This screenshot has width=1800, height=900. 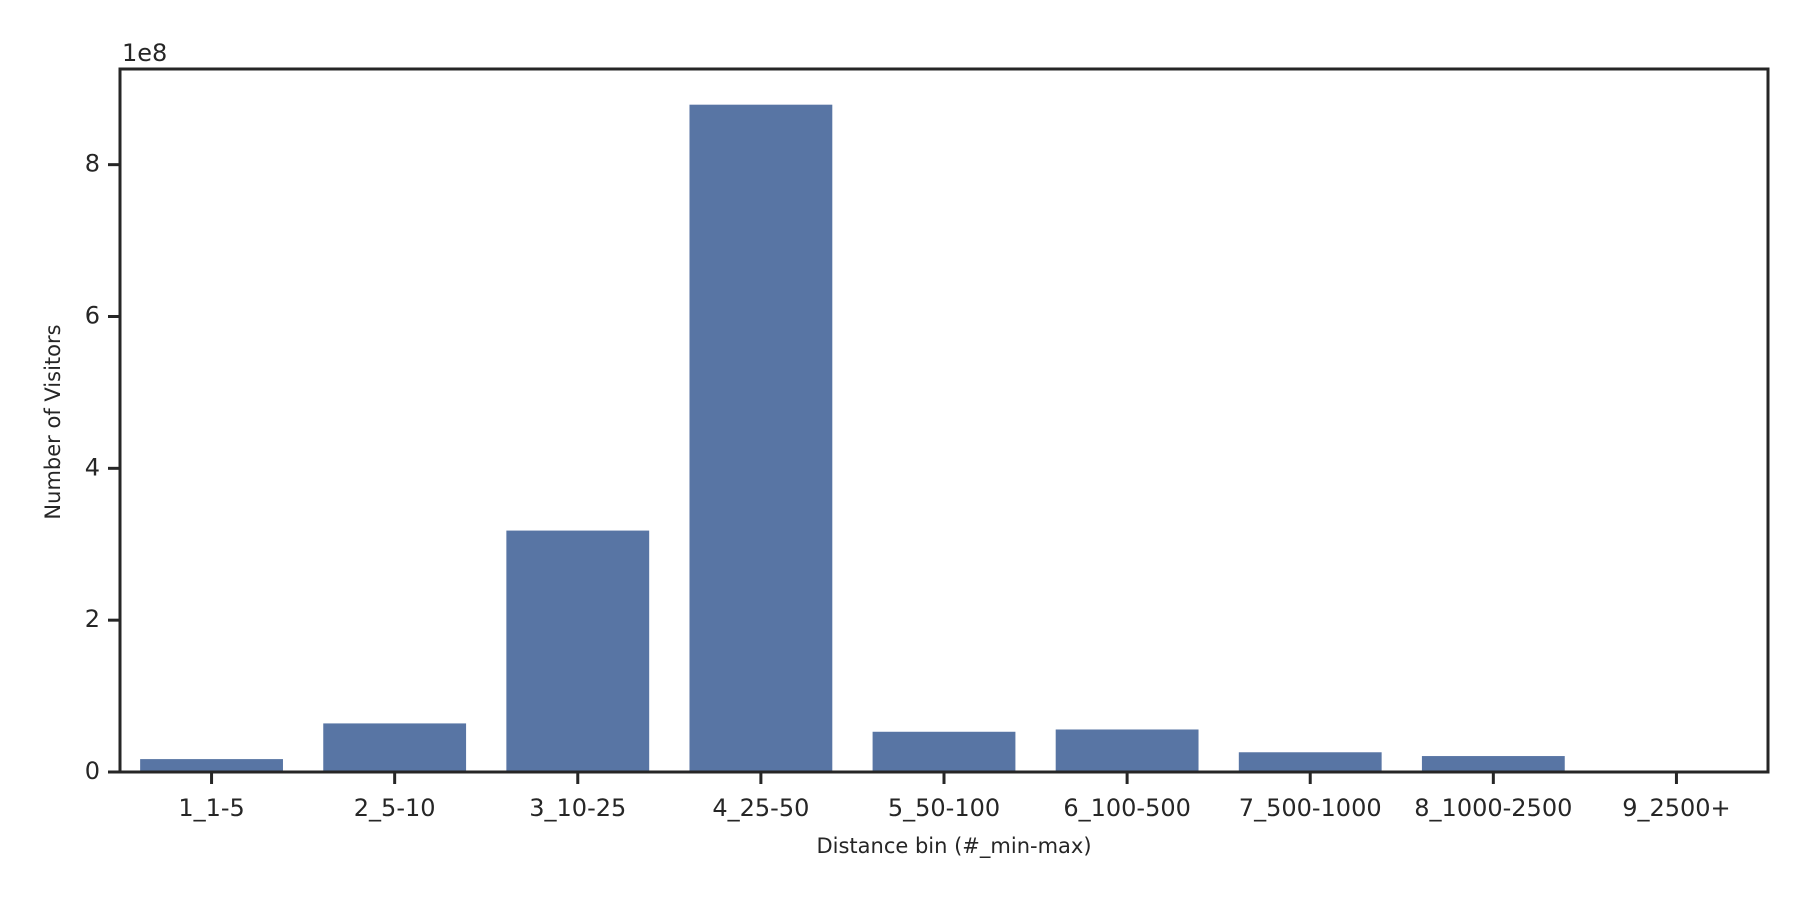 What do you see at coordinates (92, 771) in the screenshot?
I see `y-tick-label: 0` at bounding box center [92, 771].